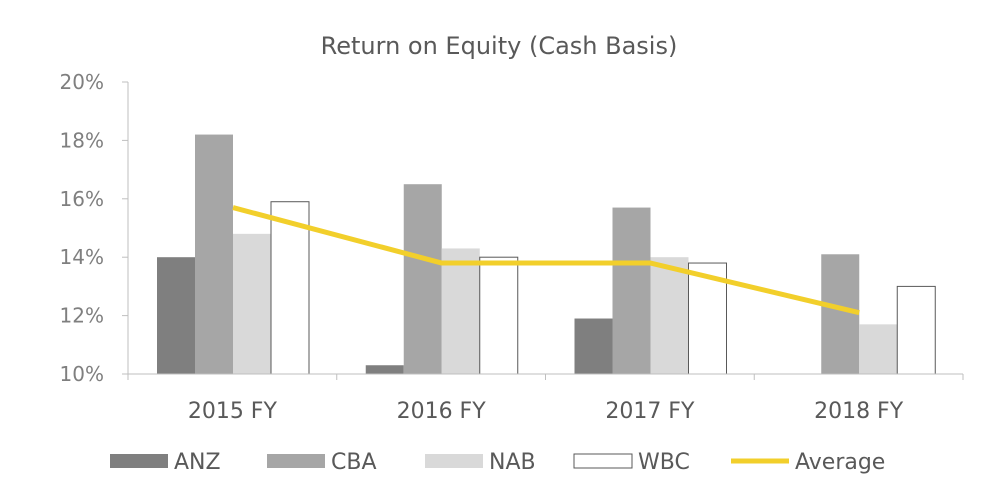 The height and width of the screenshot is (504, 999). I want to click on x-axis: 2015 FY 2016 FY 2017 FY 2018 FY, so click(545, 398).